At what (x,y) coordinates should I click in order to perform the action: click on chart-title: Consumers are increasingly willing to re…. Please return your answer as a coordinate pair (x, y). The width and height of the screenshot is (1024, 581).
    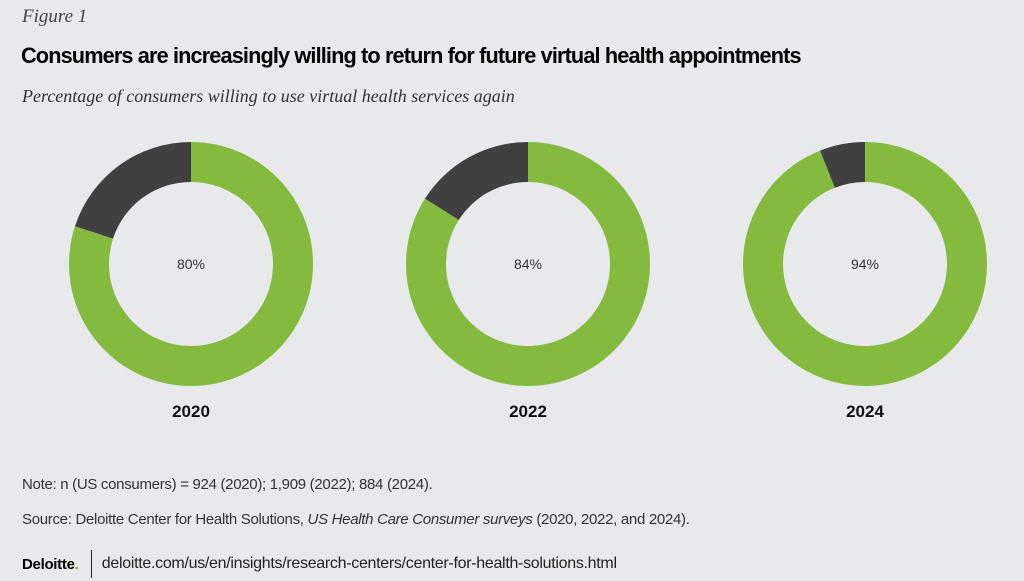
    Looking at the image, I should click on (411, 55).